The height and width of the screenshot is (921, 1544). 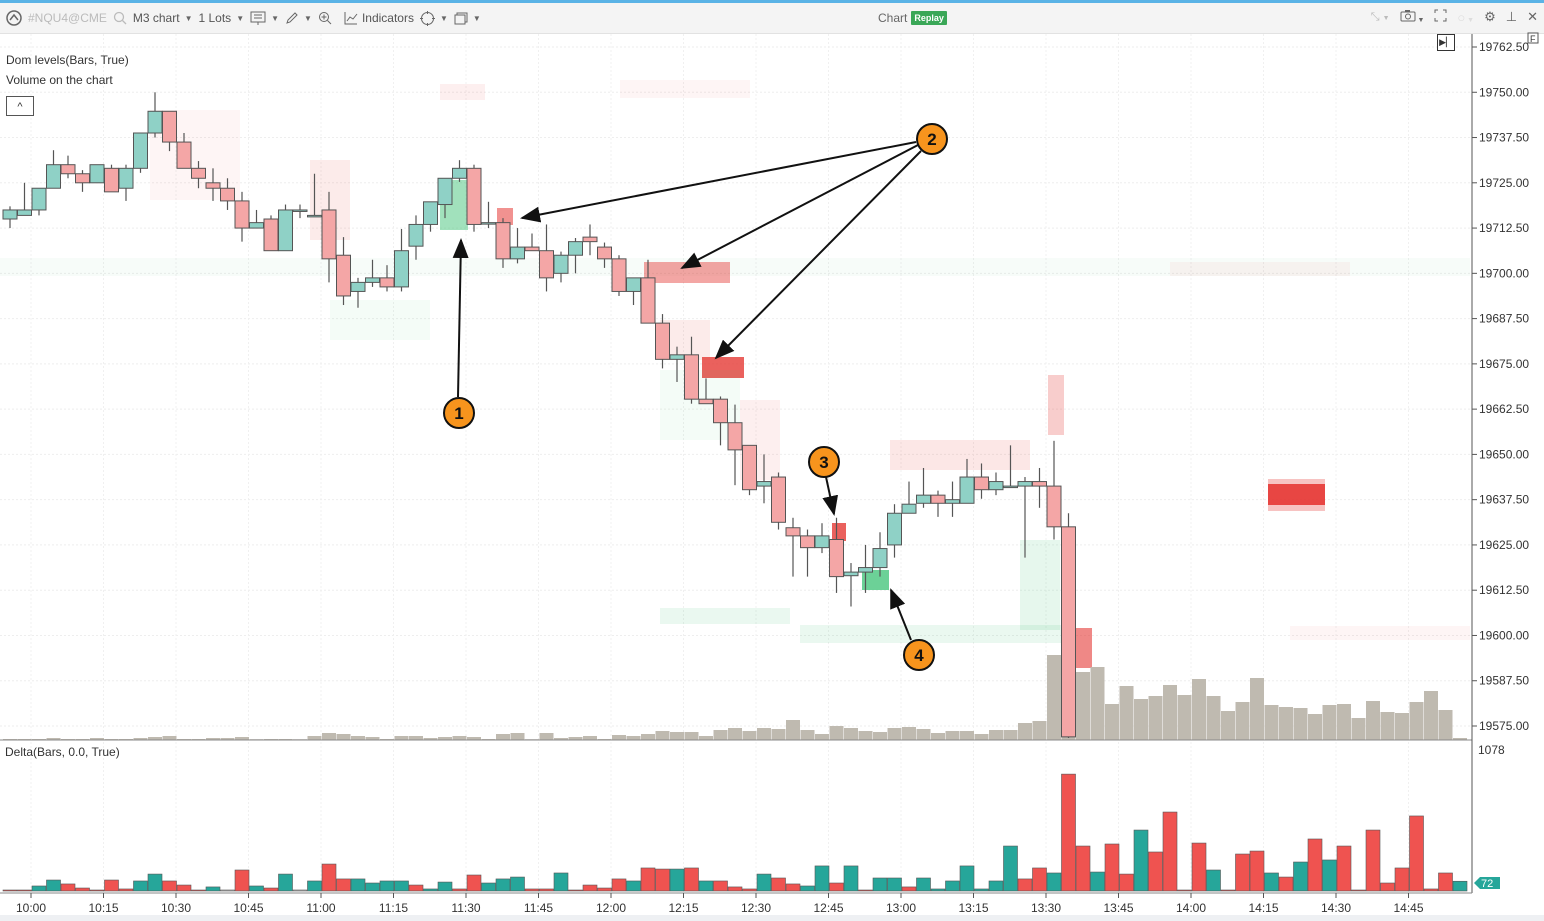 What do you see at coordinates (1446, 42) in the screenshot?
I see `scroll-to-end-button: ▶▏` at bounding box center [1446, 42].